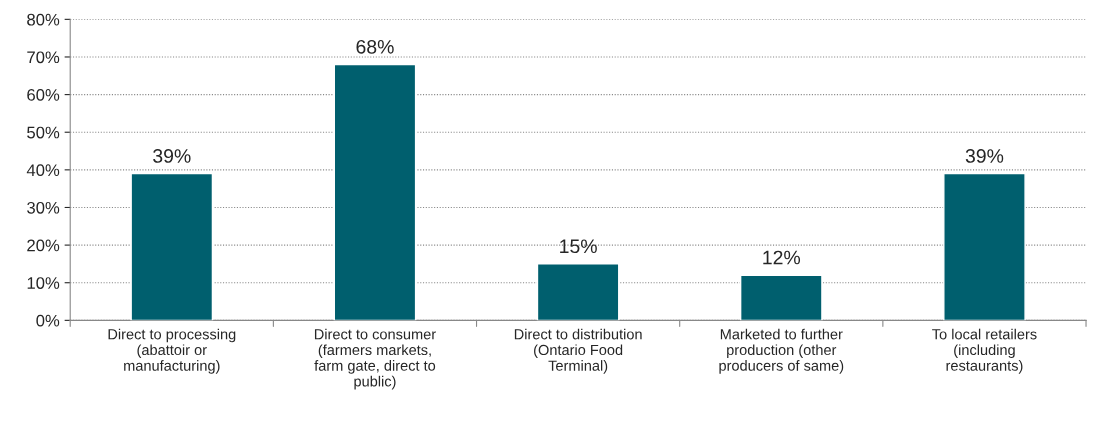 The image size is (1097, 430). What do you see at coordinates (43, 283) in the screenshot?
I see `y-tick-label: 10%` at bounding box center [43, 283].